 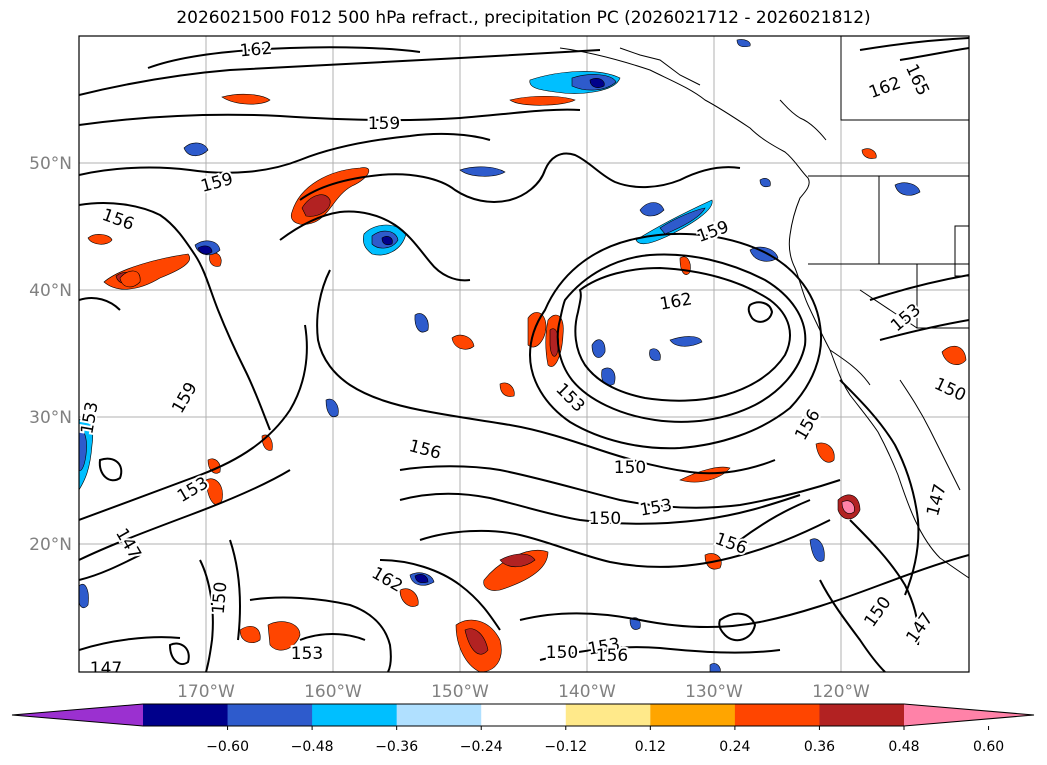 I want to click on colorbar-tick-label: 0.12, so click(x=650, y=747).